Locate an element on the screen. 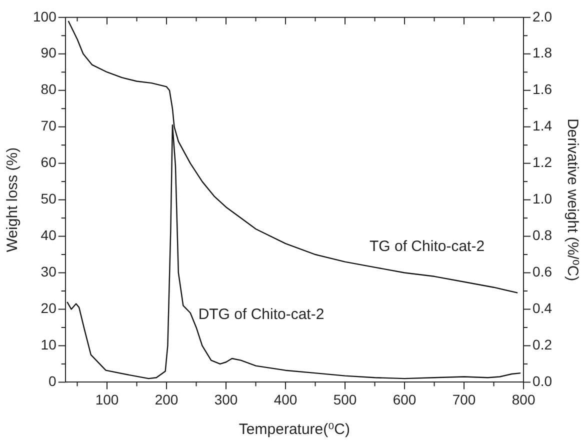 Image resolution: width=587 pixels, height=443 pixels. y-tick-label: 40 is located at coordinates (48, 235).